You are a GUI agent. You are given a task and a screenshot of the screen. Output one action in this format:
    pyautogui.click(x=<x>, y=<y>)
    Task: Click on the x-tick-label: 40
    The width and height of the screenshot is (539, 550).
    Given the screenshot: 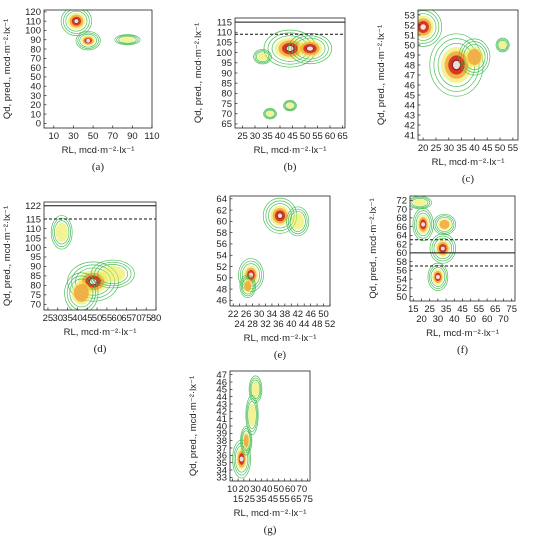 What is the action you would take?
    pyautogui.click(x=280, y=136)
    